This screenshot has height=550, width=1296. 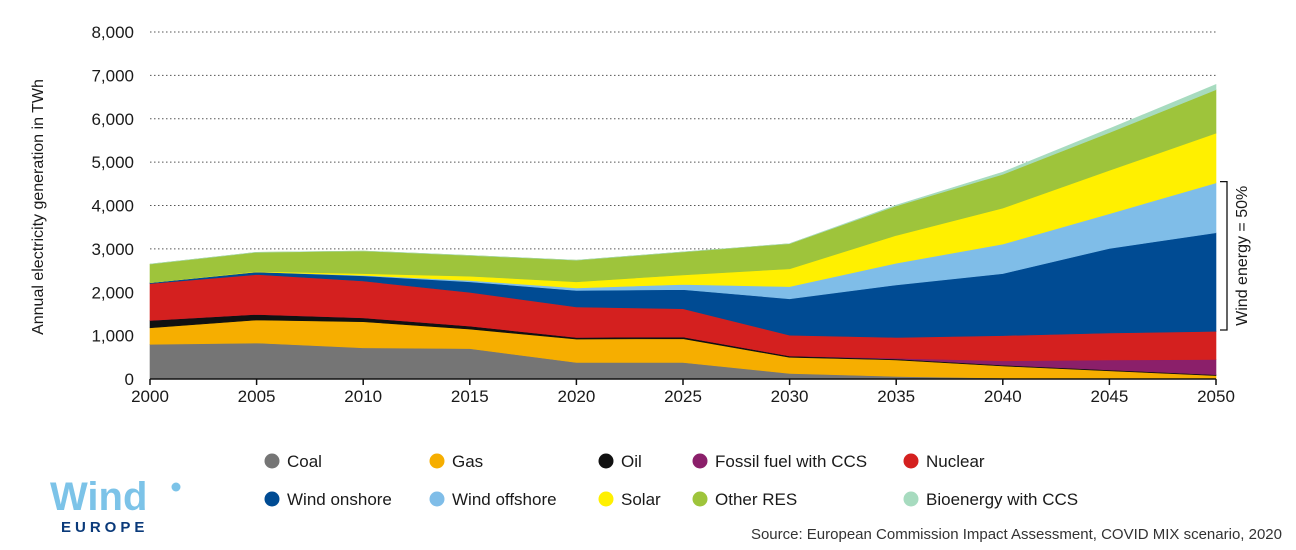 What do you see at coordinates (683, 396) in the screenshot?
I see `x-tick-label: 2025` at bounding box center [683, 396].